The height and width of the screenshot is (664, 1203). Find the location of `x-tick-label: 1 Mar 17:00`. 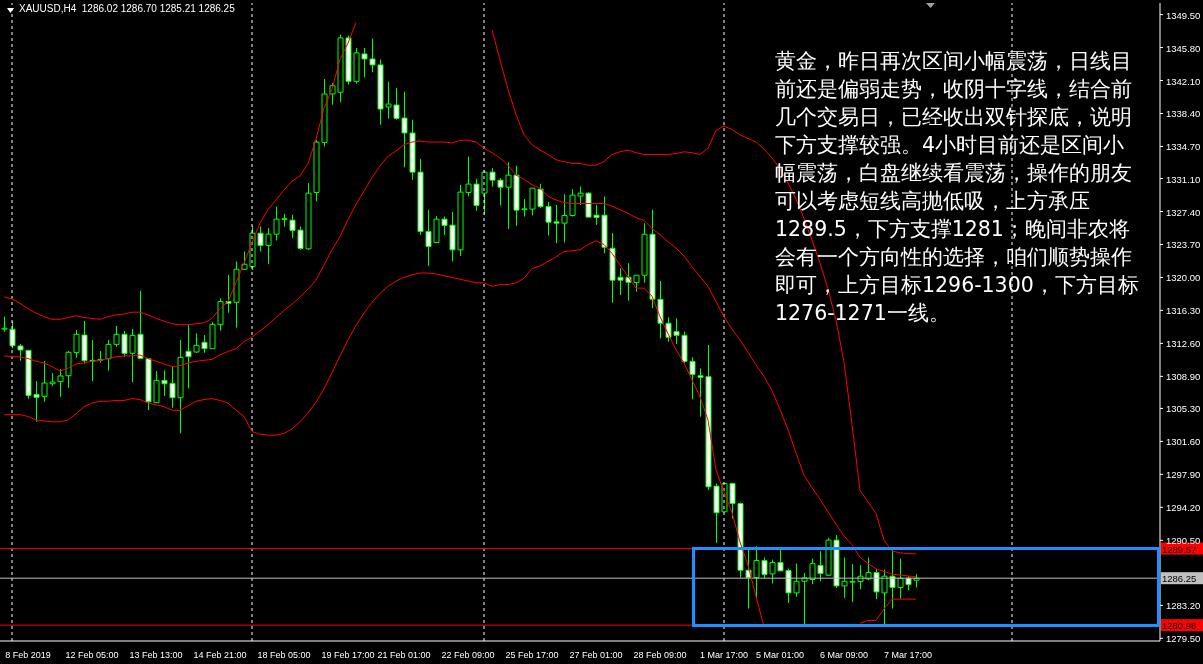

x-tick-label: 1 Mar 17:00 is located at coordinates (724, 655).